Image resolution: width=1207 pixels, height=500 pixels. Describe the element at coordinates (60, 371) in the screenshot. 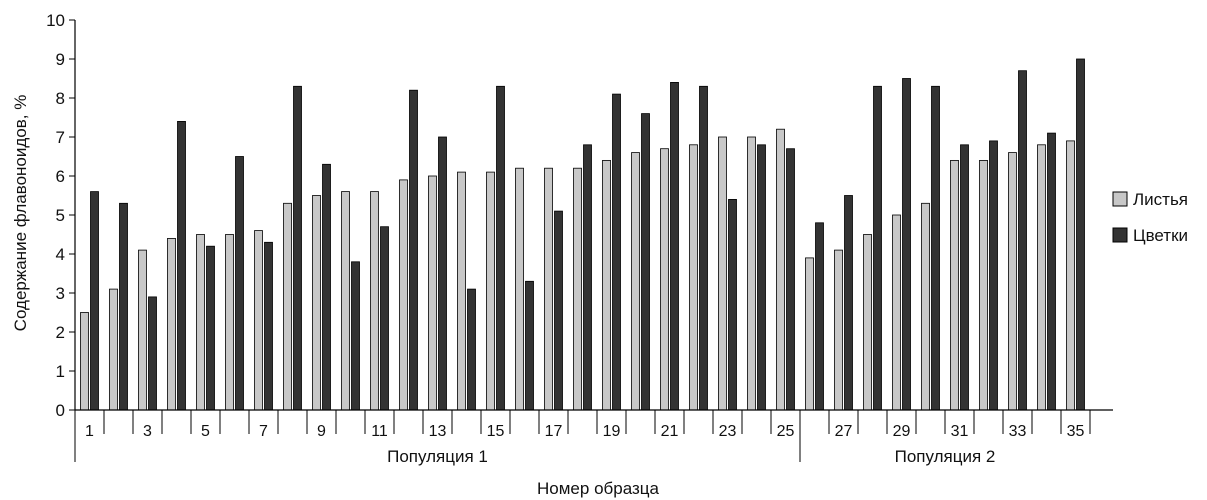

I see `y-tick-label: 1` at that location.